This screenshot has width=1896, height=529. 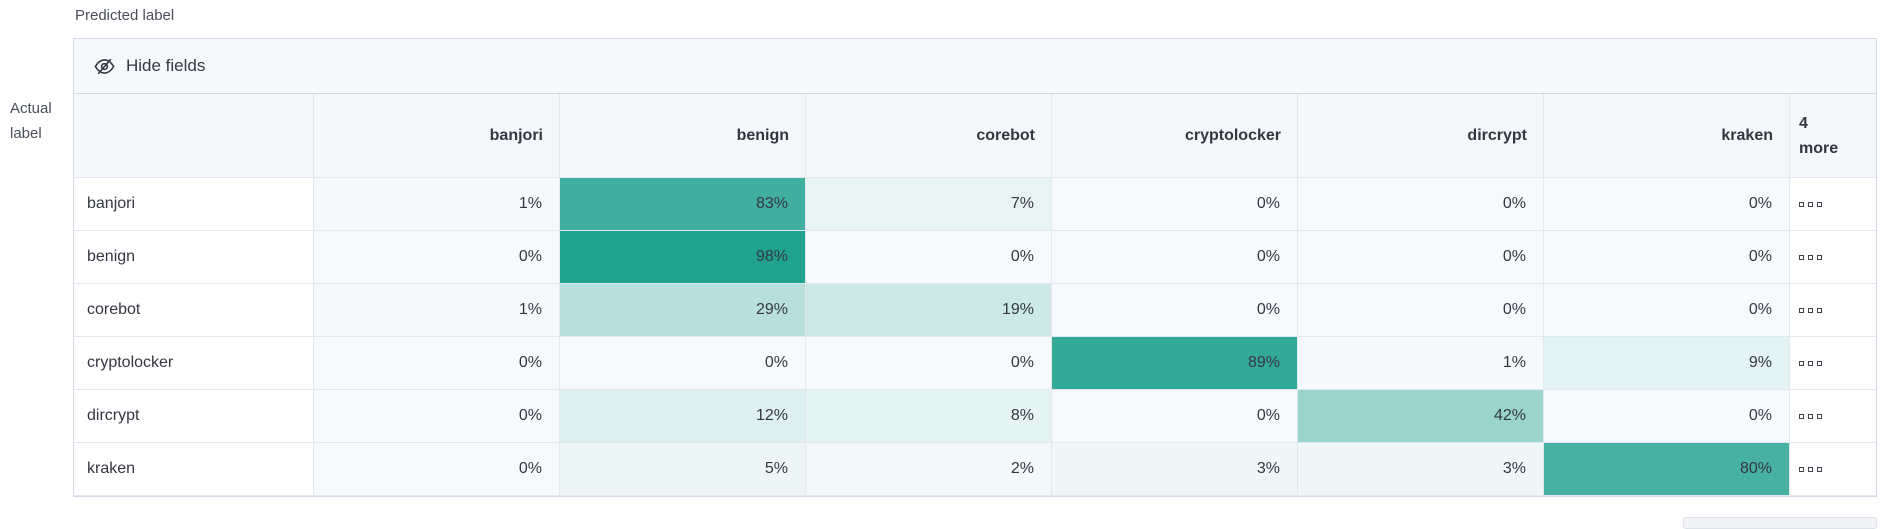 What do you see at coordinates (104, 66) in the screenshot?
I see `eye-closed-icon` at bounding box center [104, 66].